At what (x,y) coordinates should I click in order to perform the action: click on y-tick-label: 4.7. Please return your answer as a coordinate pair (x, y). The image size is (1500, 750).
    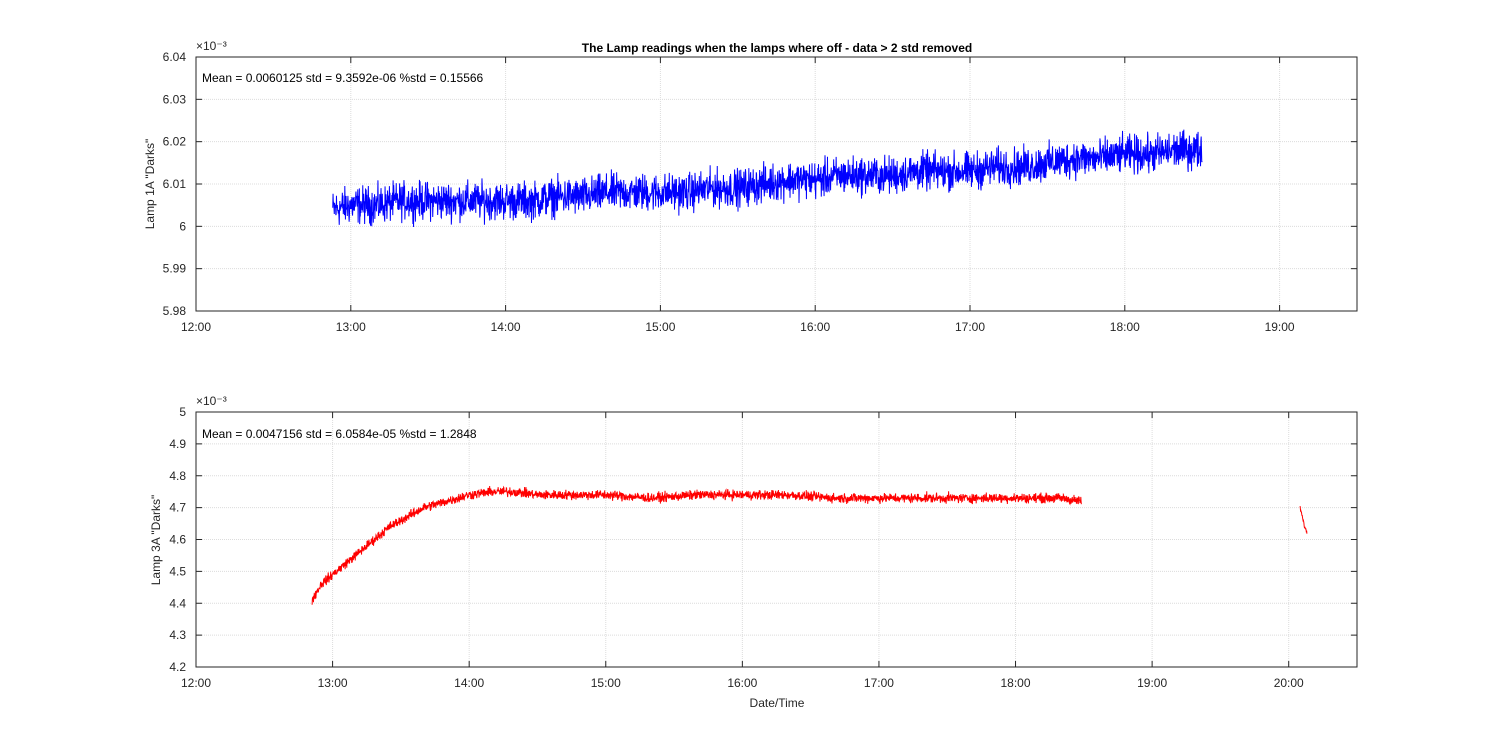
    Looking at the image, I should click on (177, 508).